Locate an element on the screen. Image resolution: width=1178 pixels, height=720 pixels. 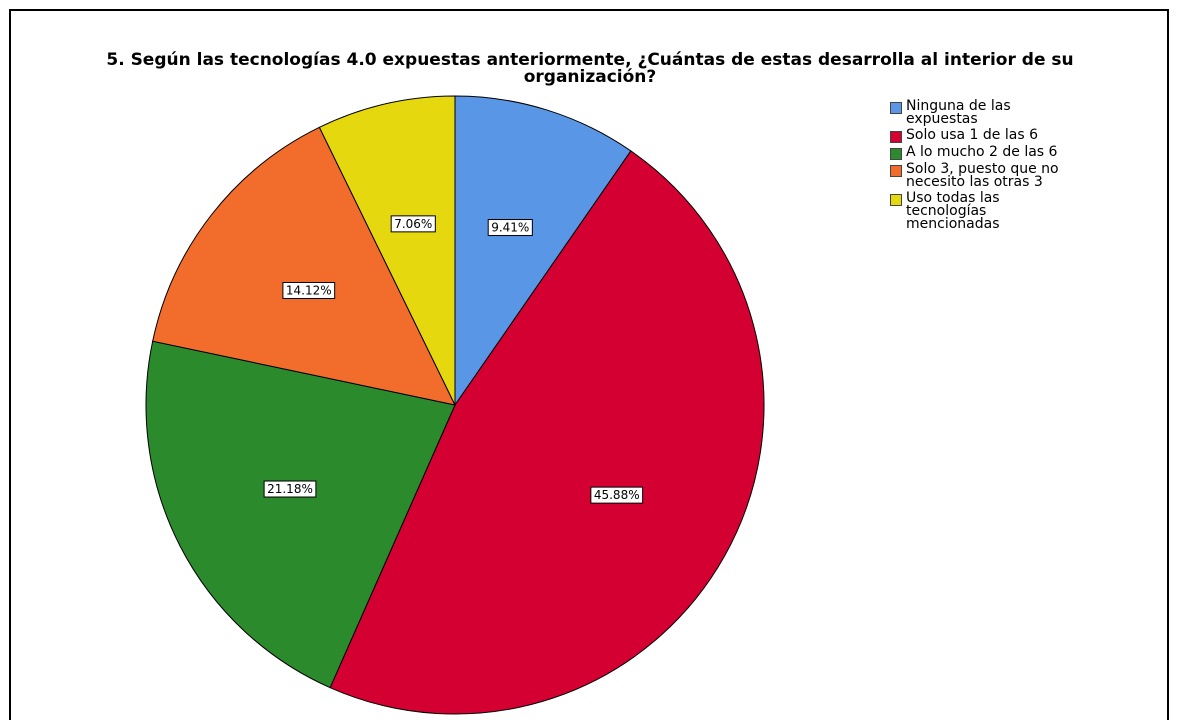
data-label: 45.88% is located at coordinates (617, 495).